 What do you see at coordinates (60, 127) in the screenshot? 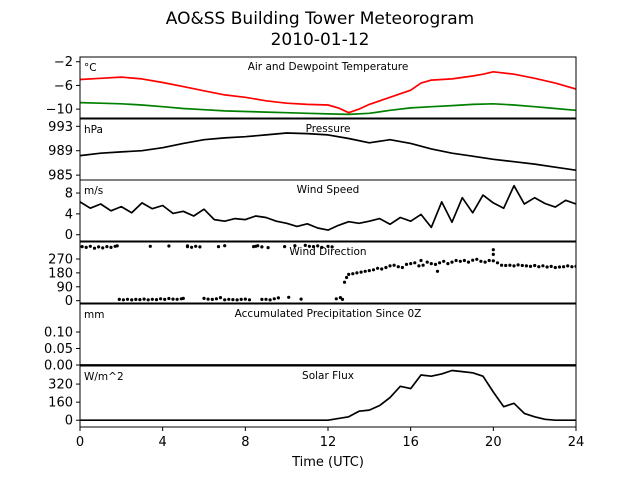
I see `y-tick-label: 993` at bounding box center [60, 127].